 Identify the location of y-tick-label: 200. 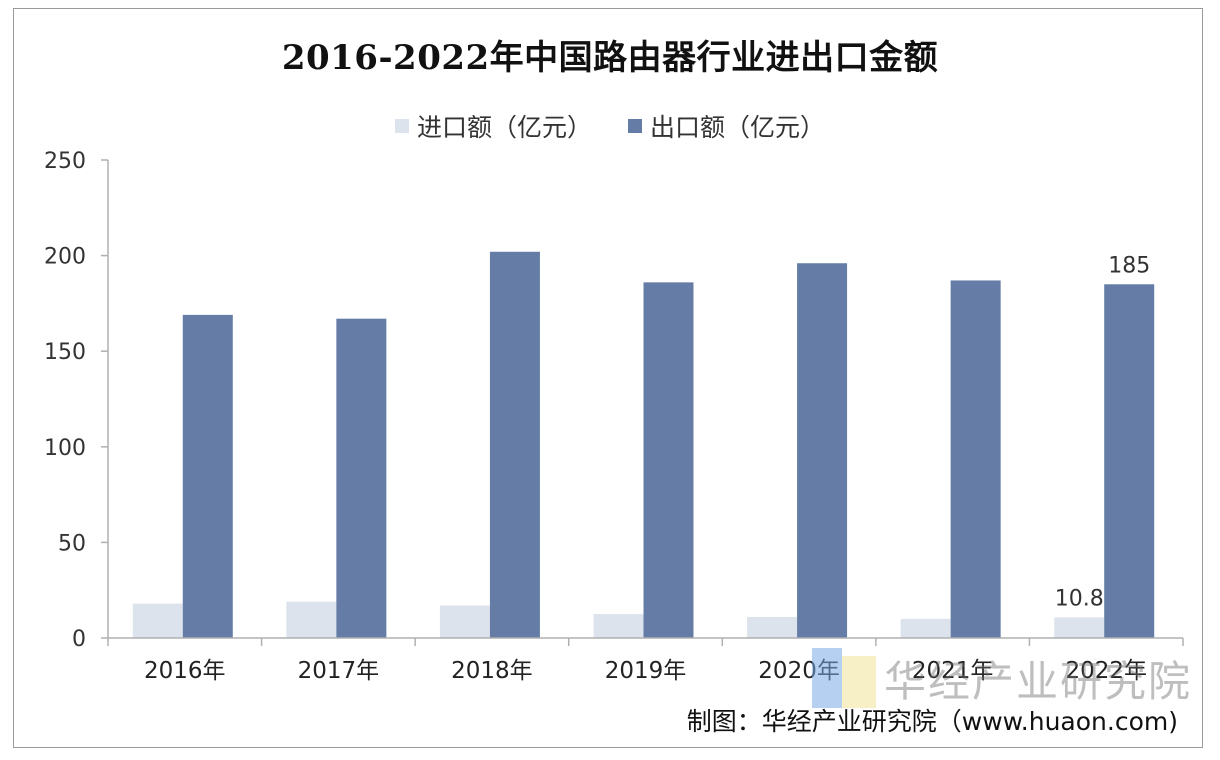
(65, 257).